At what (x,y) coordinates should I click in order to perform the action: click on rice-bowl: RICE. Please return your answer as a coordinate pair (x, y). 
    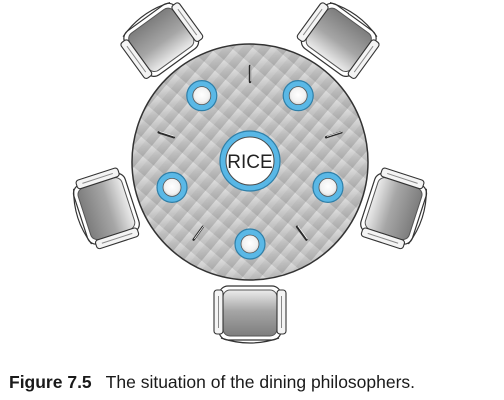
    Looking at the image, I should click on (250, 161).